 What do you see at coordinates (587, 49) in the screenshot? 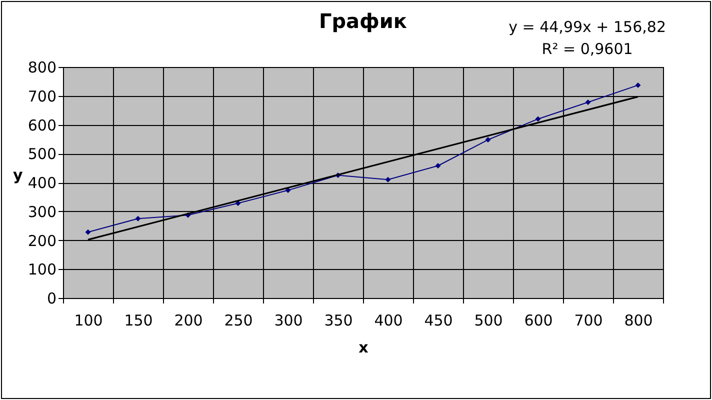
I see `text: R² = 0,9601` at bounding box center [587, 49].